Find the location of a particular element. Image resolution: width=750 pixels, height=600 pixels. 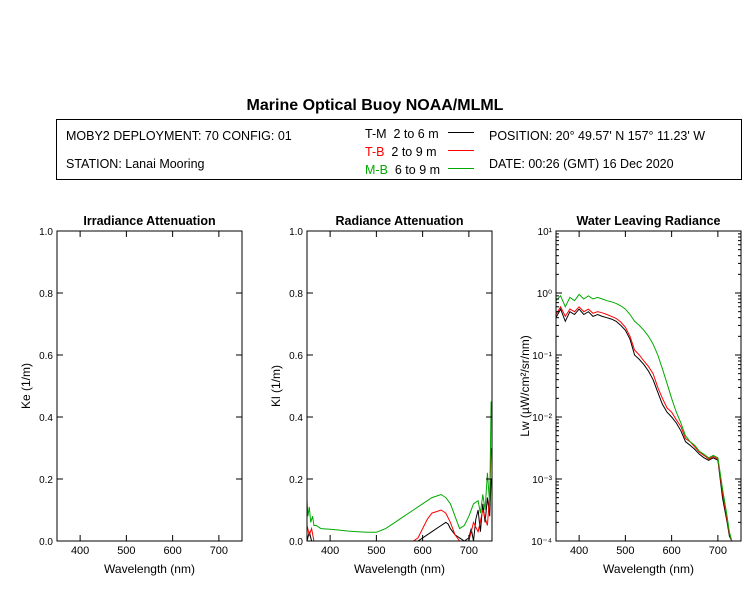

chart2-ytick-label-1: 10⁻³ is located at coordinates (542, 480).